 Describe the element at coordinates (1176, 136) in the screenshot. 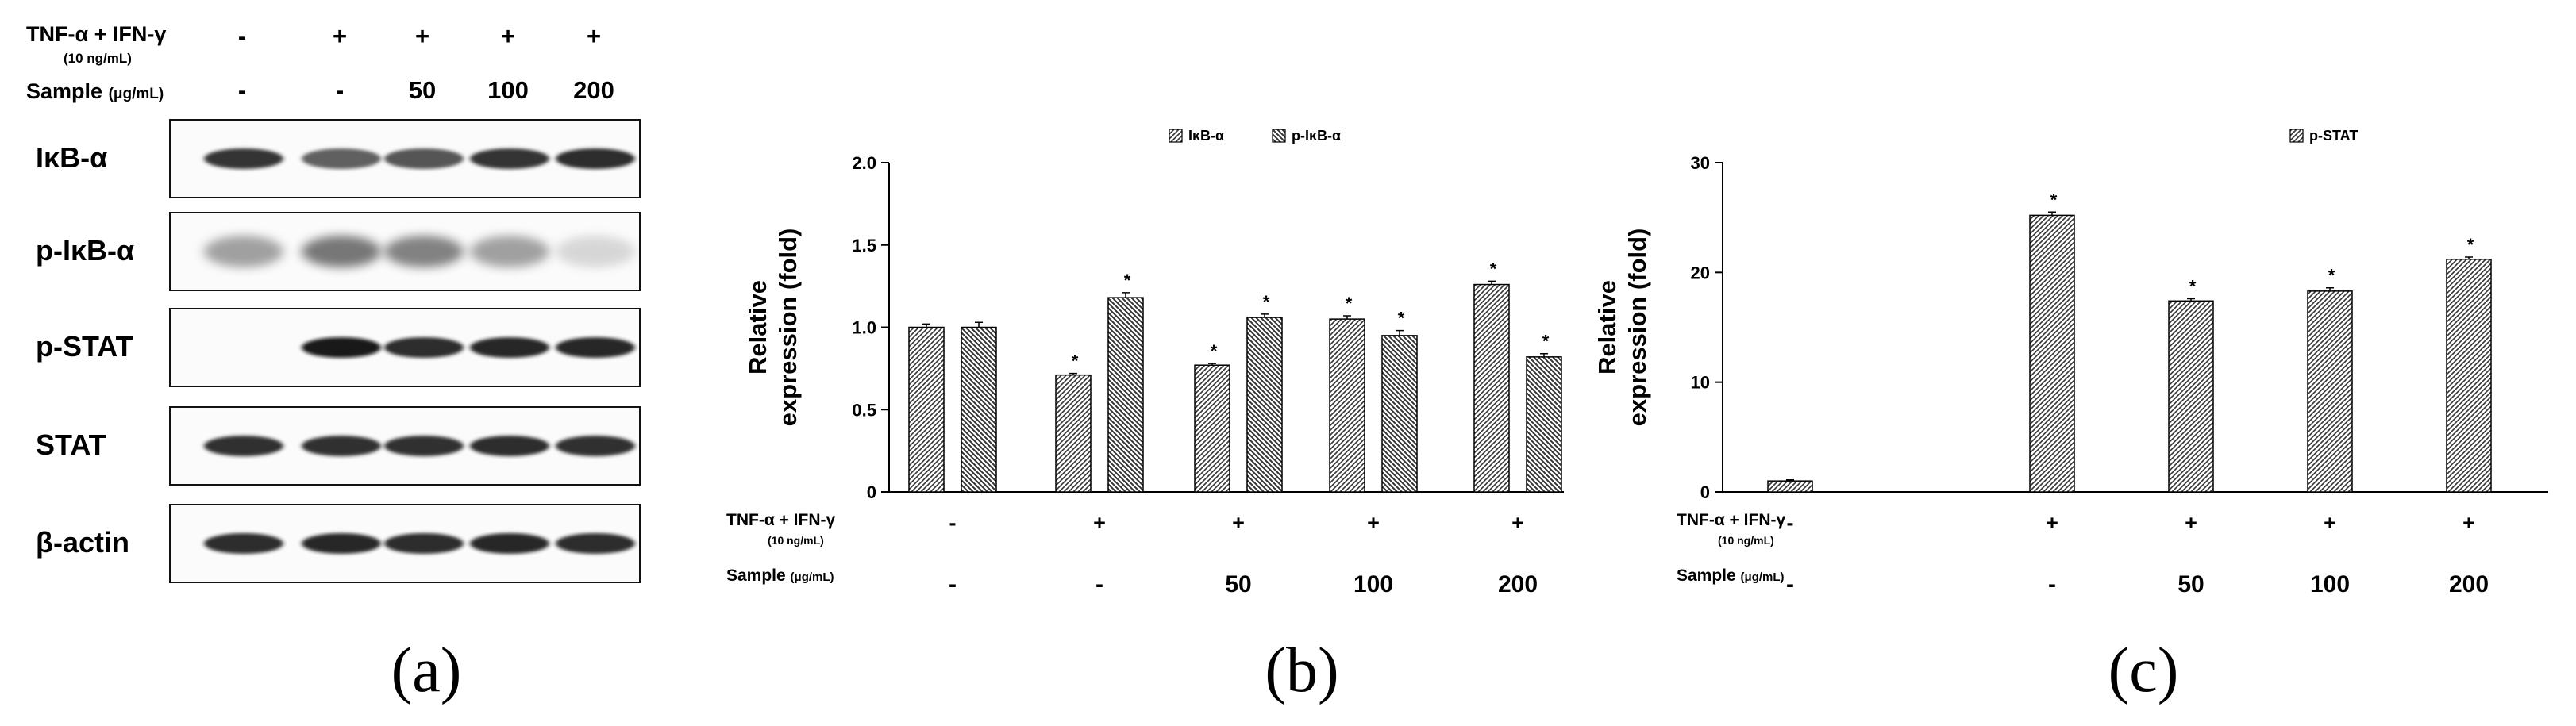

I see `legend-swatch` at that location.